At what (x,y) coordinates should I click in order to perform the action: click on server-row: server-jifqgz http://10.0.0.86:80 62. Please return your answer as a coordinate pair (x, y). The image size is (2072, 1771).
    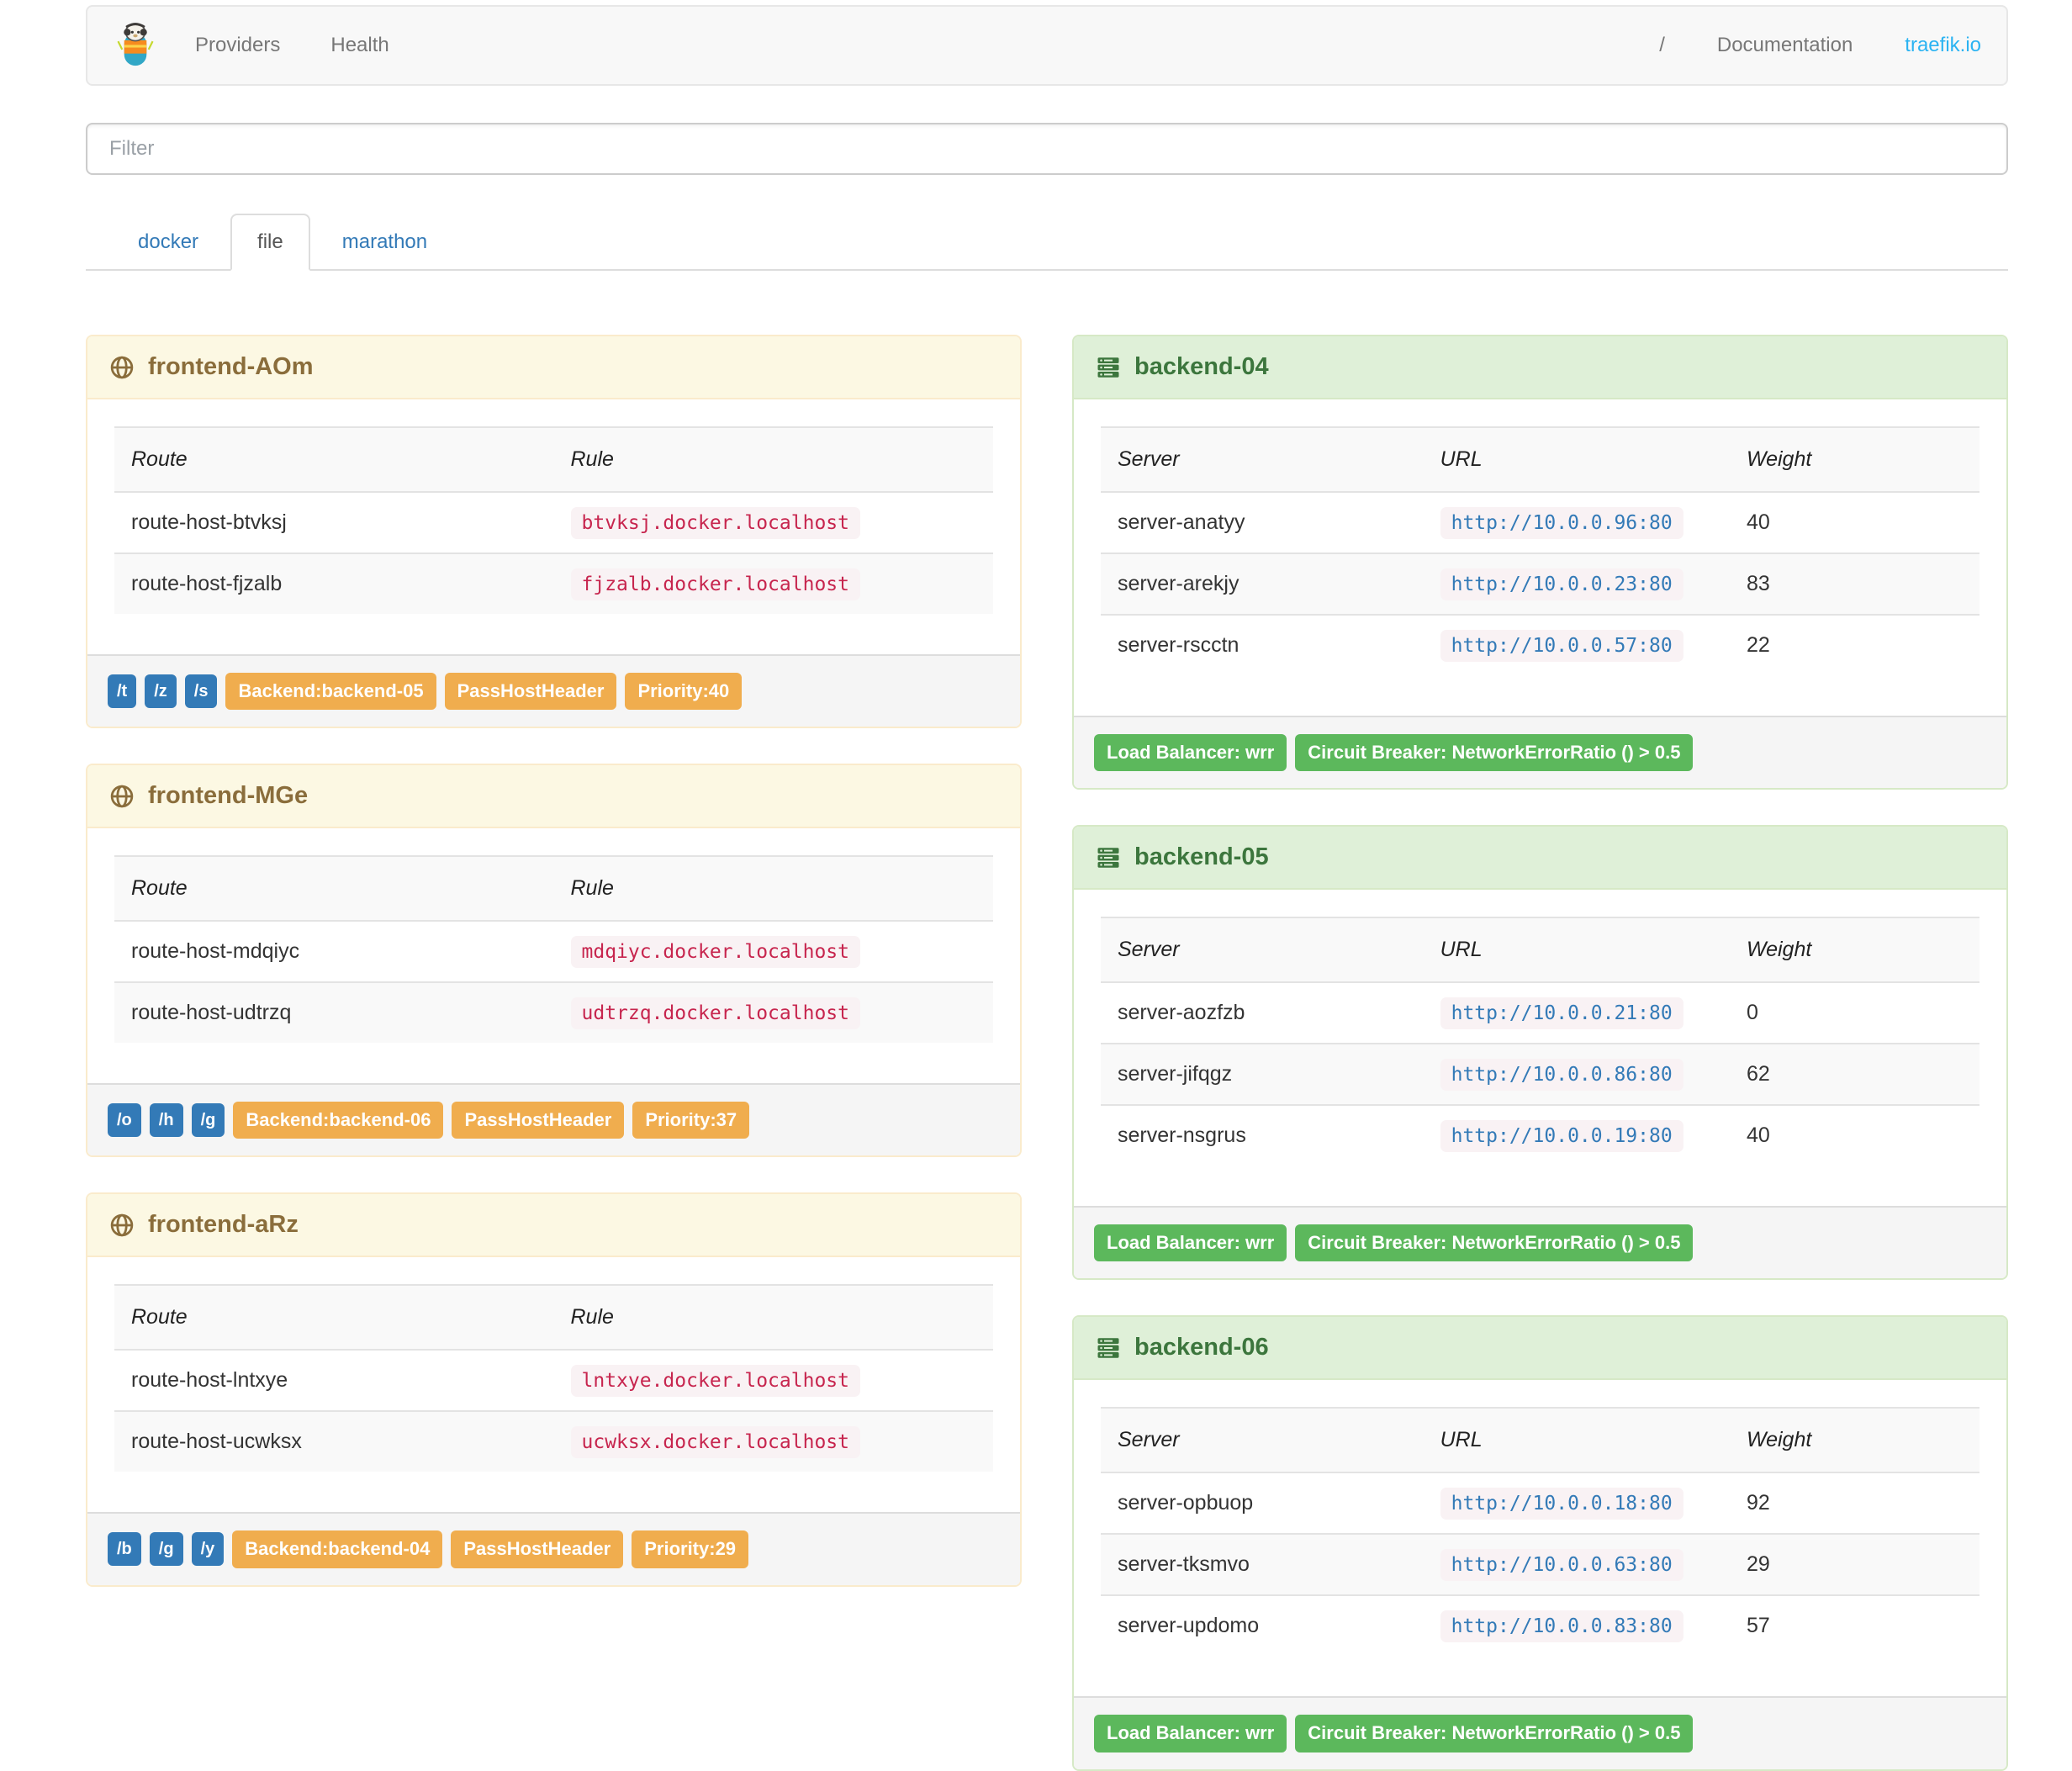
    Looking at the image, I should click on (1541, 1075).